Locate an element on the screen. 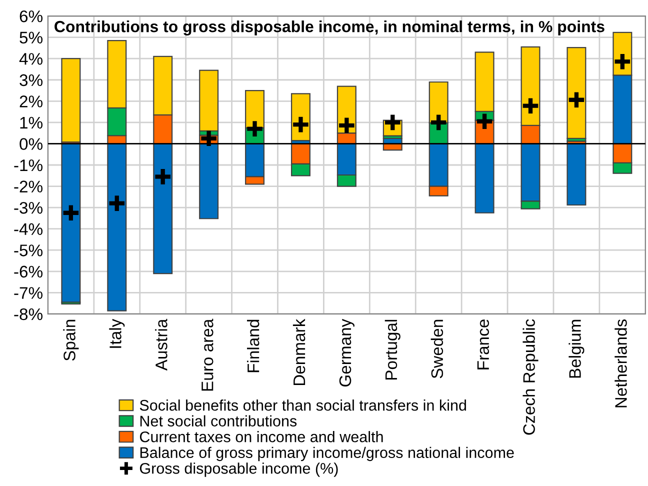 This screenshot has width=648, height=486. legend-label: Balance of gross primary income/gross national income is located at coordinates (327, 454).